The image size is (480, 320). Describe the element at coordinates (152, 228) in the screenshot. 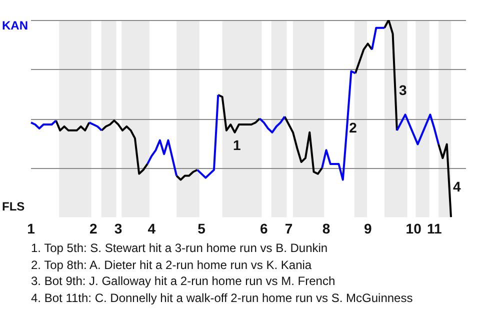

I see `x-tick-label: 4` at that location.